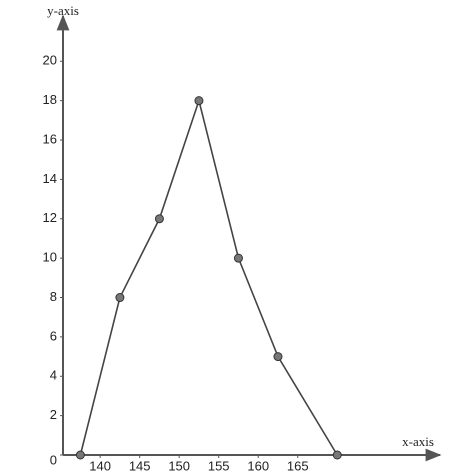 The image size is (466, 475). I want to click on x-tick-label: 160, so click(258, 465).